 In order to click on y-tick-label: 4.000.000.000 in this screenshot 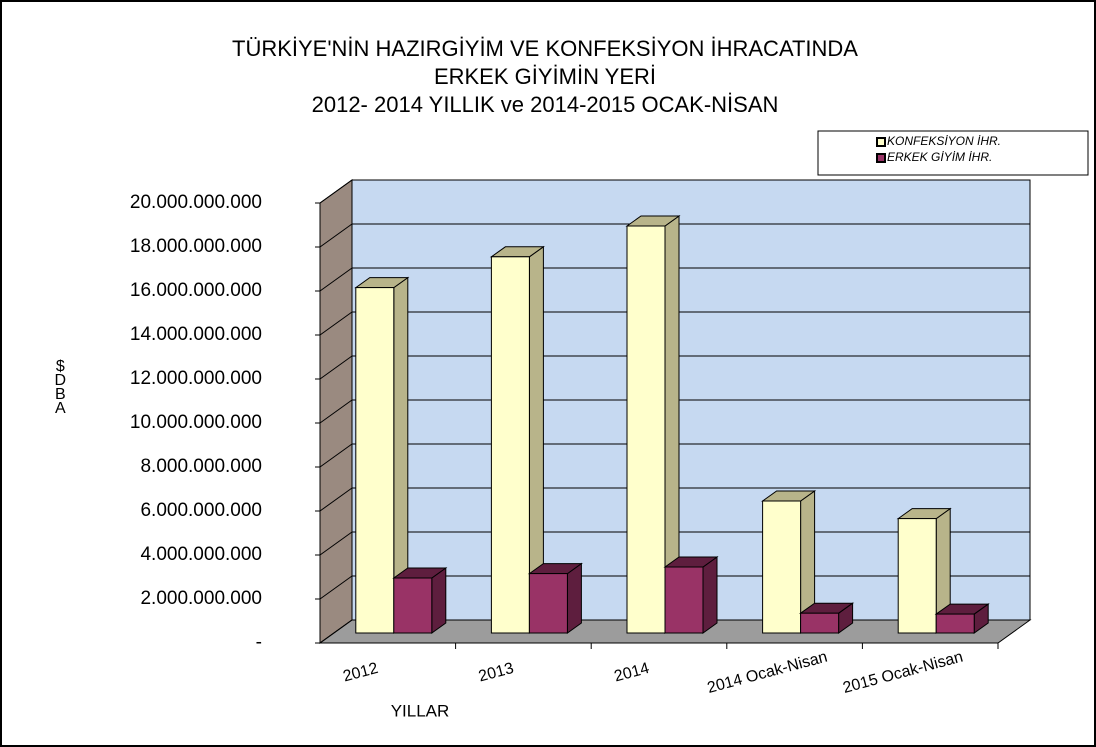, I will do `click(201, 554)`.